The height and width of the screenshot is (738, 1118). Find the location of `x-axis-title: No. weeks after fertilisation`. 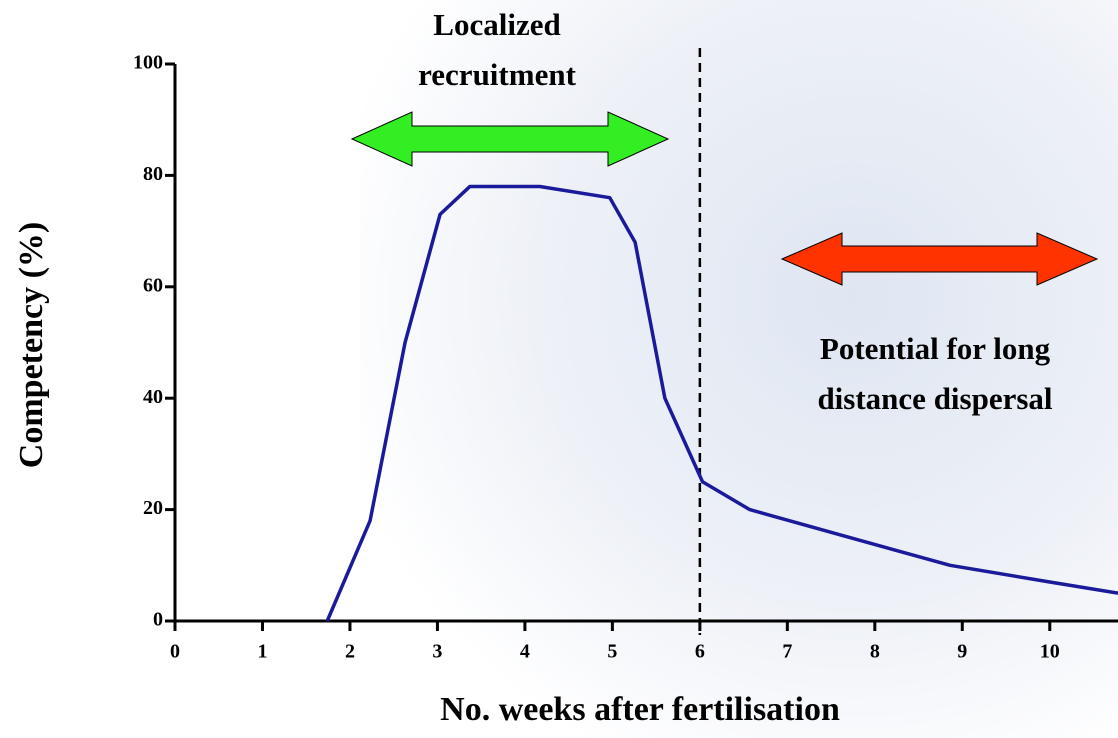

x-axis-title: No. weeks after fertilisation is located at coordinates (640, 709).